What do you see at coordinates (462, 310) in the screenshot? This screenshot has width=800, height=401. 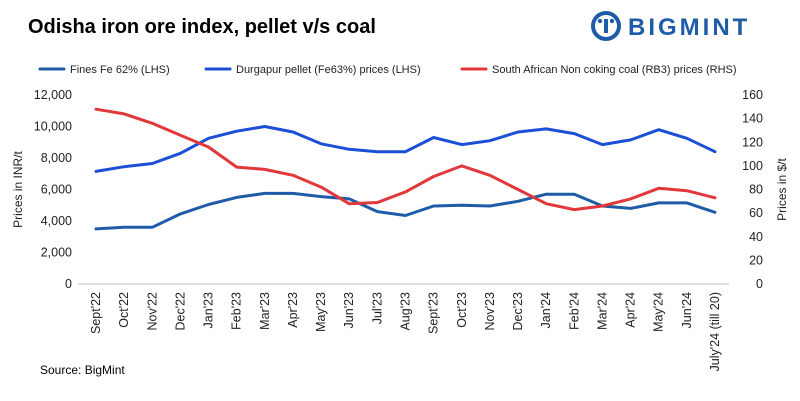 I see `x-tick-label: Oct'23` at bounding box center [462, 310].